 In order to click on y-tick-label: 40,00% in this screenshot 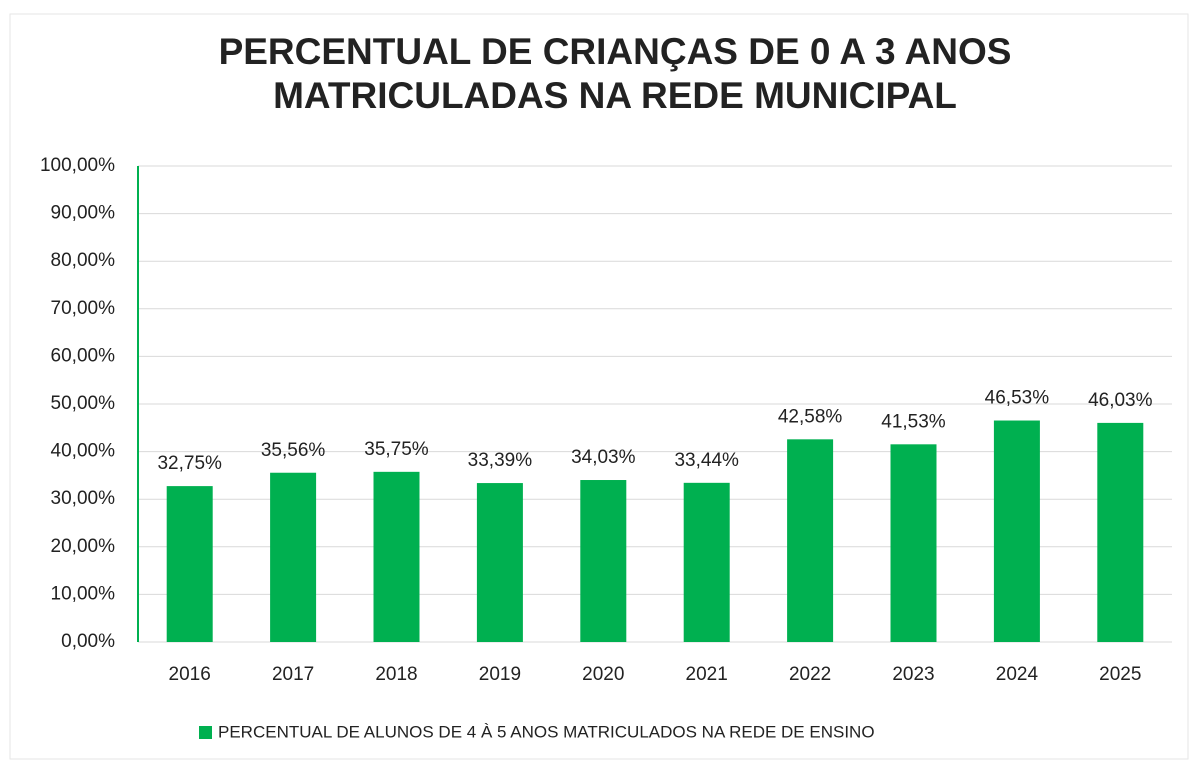, I will do `click(83, 451)`.